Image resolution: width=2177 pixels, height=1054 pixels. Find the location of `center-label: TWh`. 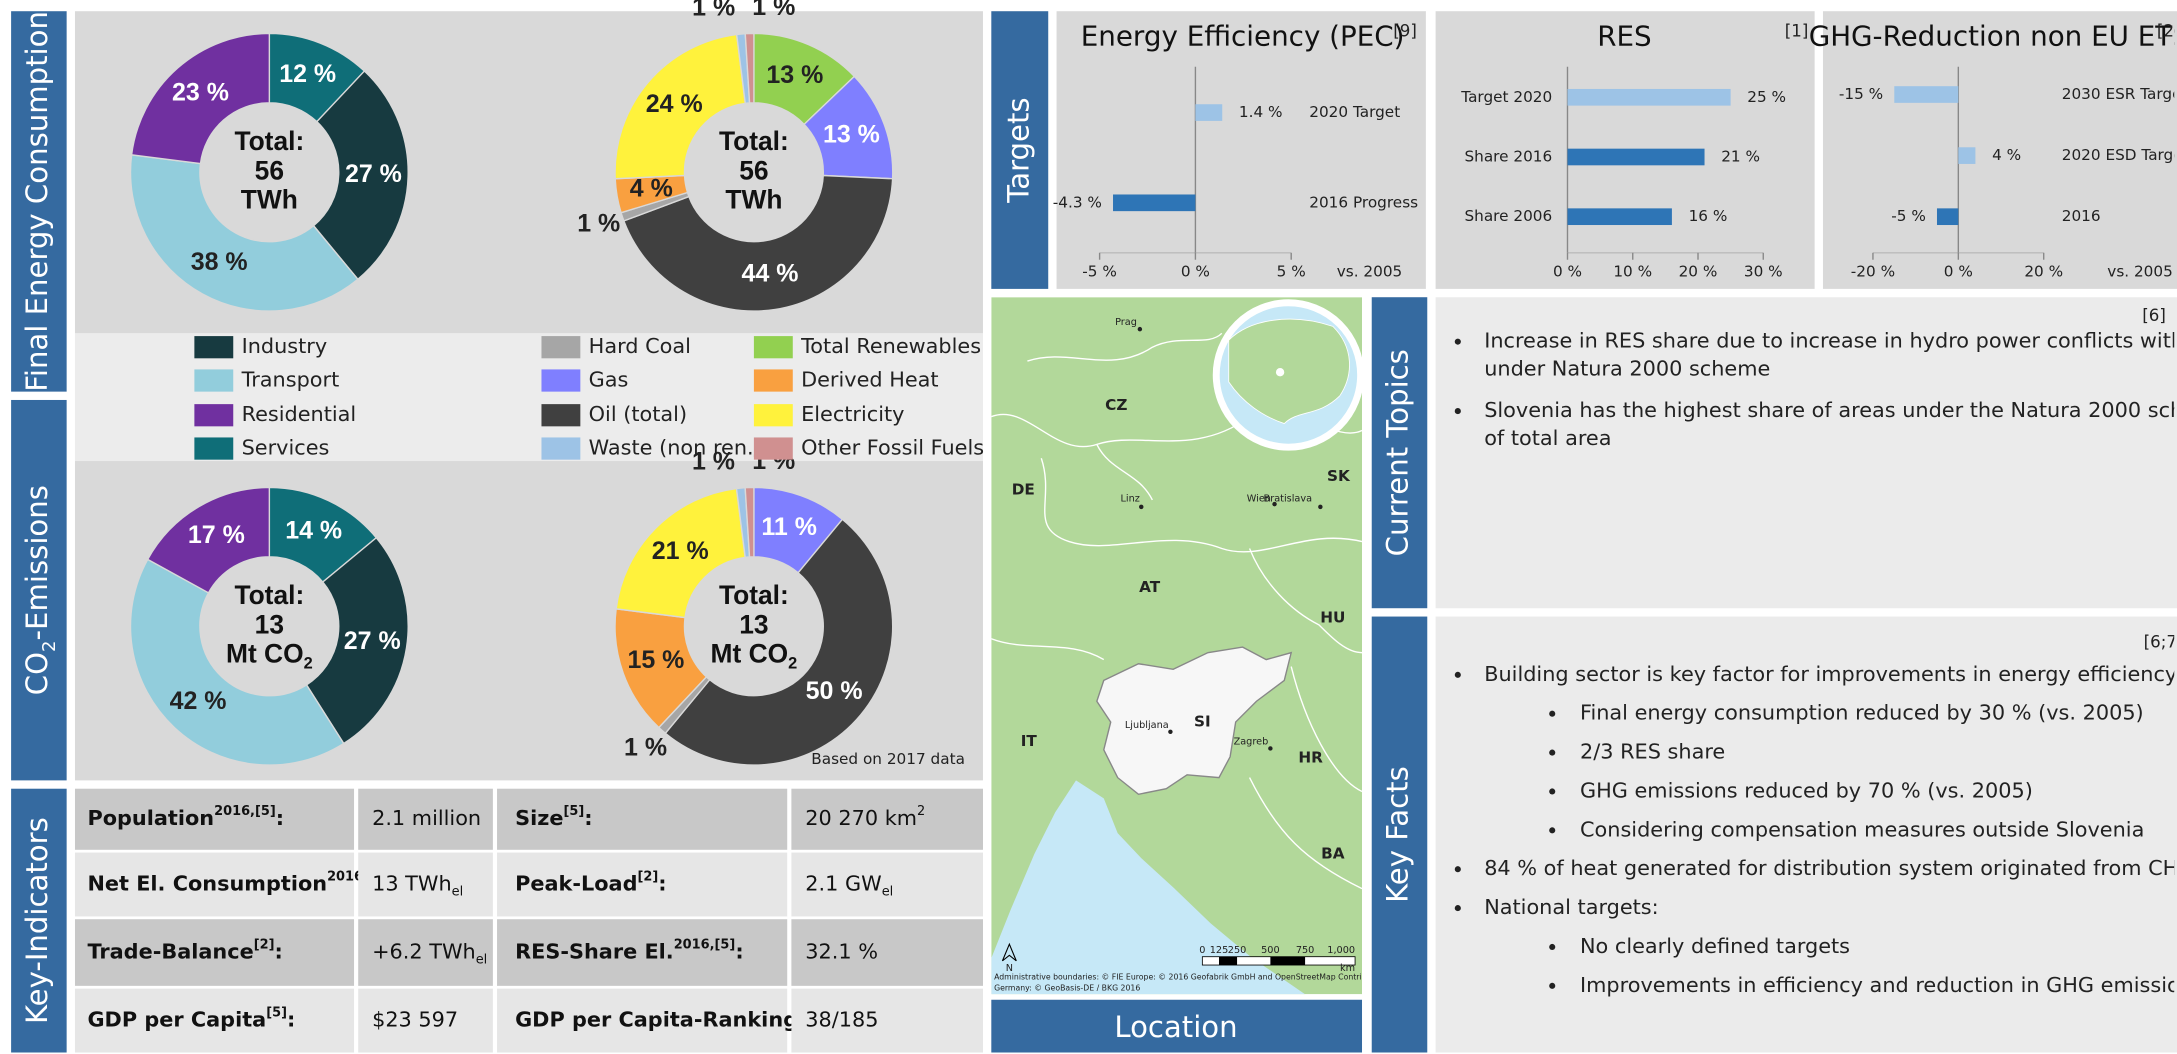

center-label: TWh is located at coordinates (753, 199).